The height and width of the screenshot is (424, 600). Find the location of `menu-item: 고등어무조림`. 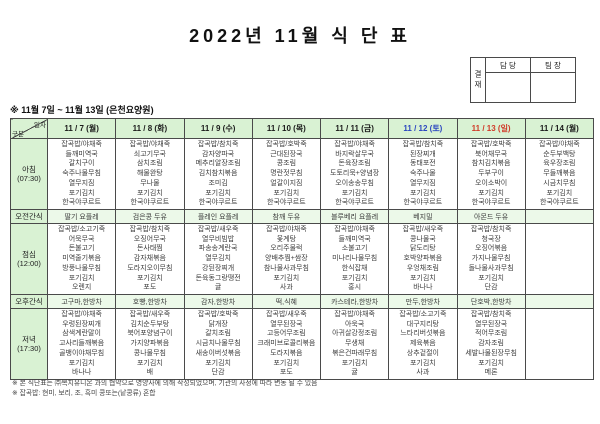

menu-item: 고등어무조림 is located at coordinates (286, 334).